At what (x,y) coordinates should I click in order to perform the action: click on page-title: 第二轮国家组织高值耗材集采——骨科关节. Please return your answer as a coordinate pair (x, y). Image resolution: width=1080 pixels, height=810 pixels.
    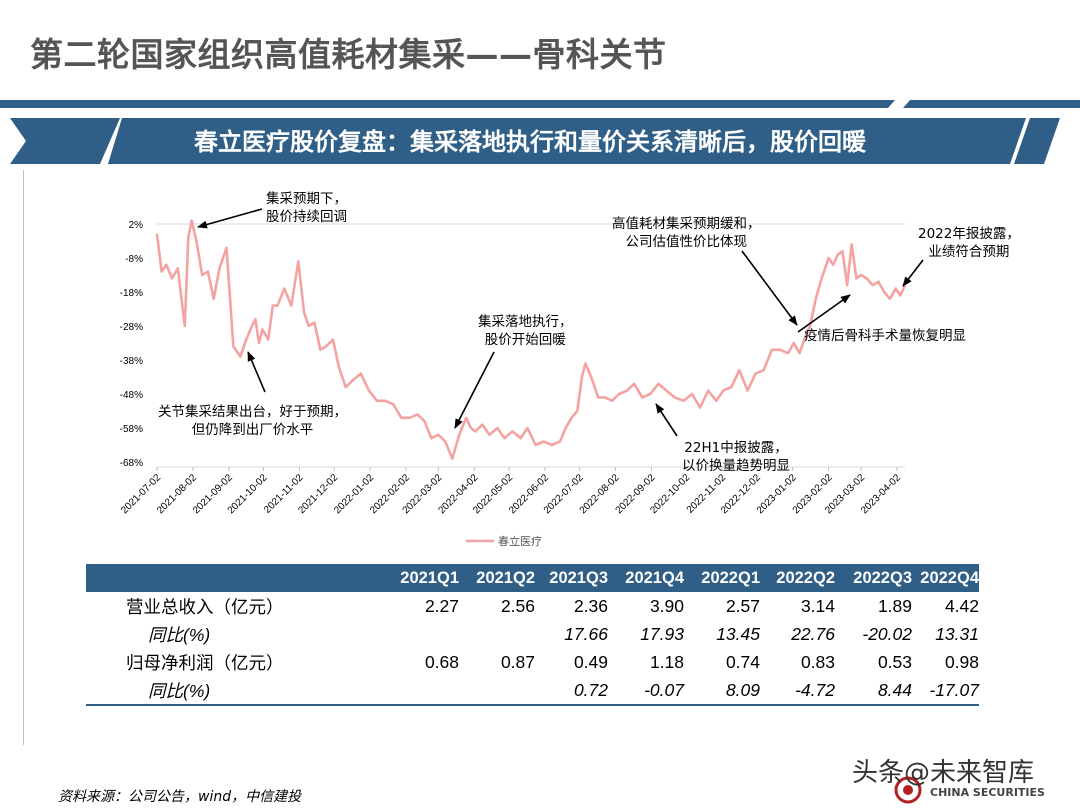
    Looking at the image, I should click on (348, 54).